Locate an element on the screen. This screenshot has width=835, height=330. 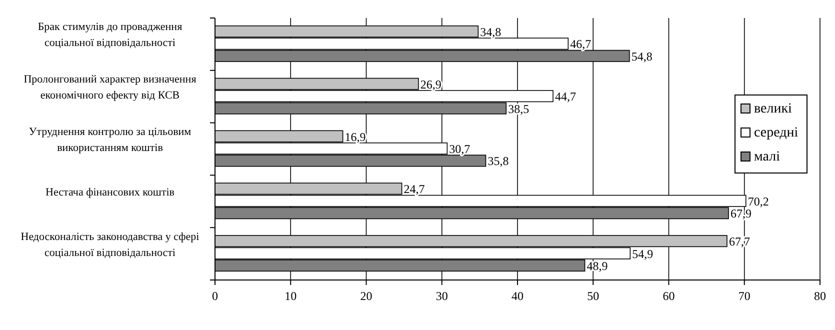
data-label: 44,7 is located at coordinates (565, 97).